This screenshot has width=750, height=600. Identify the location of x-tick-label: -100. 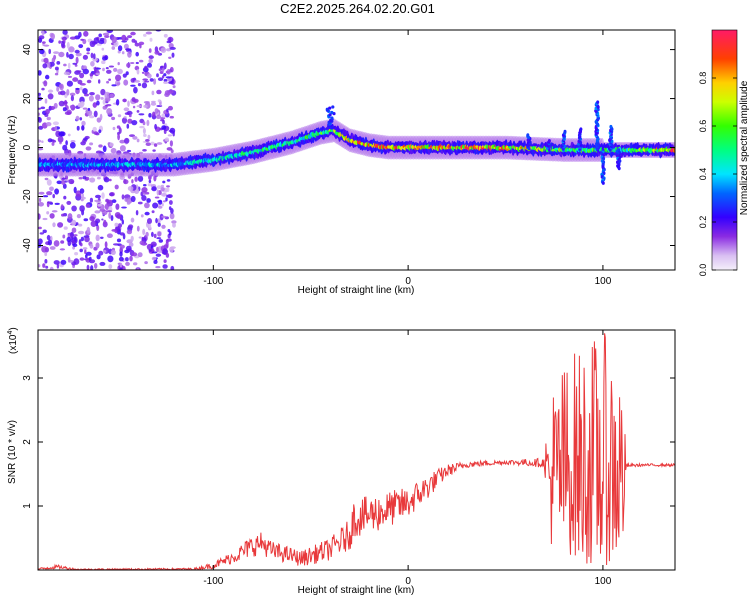
(213, 581).